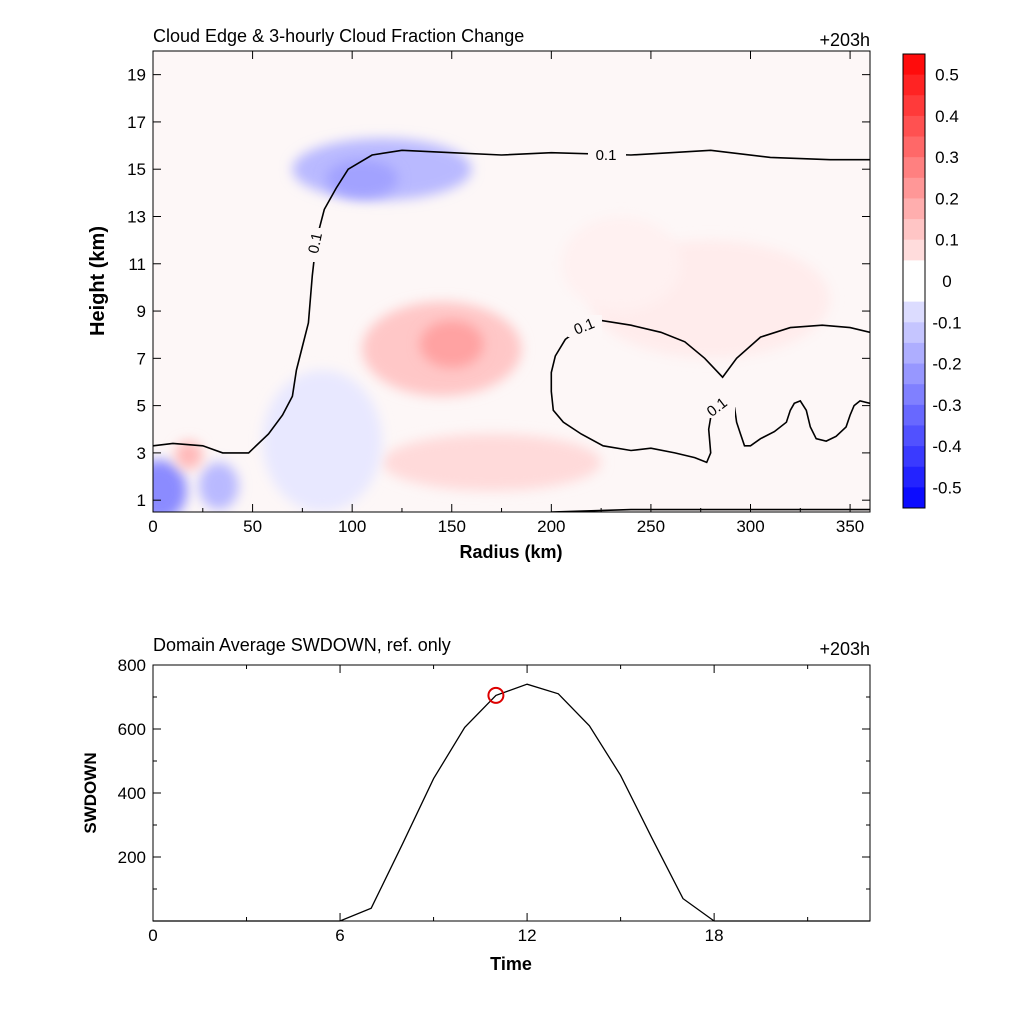 The image size is (1024, 1024). I want to click on contour-label-2: 0.1, so click(315, 243).